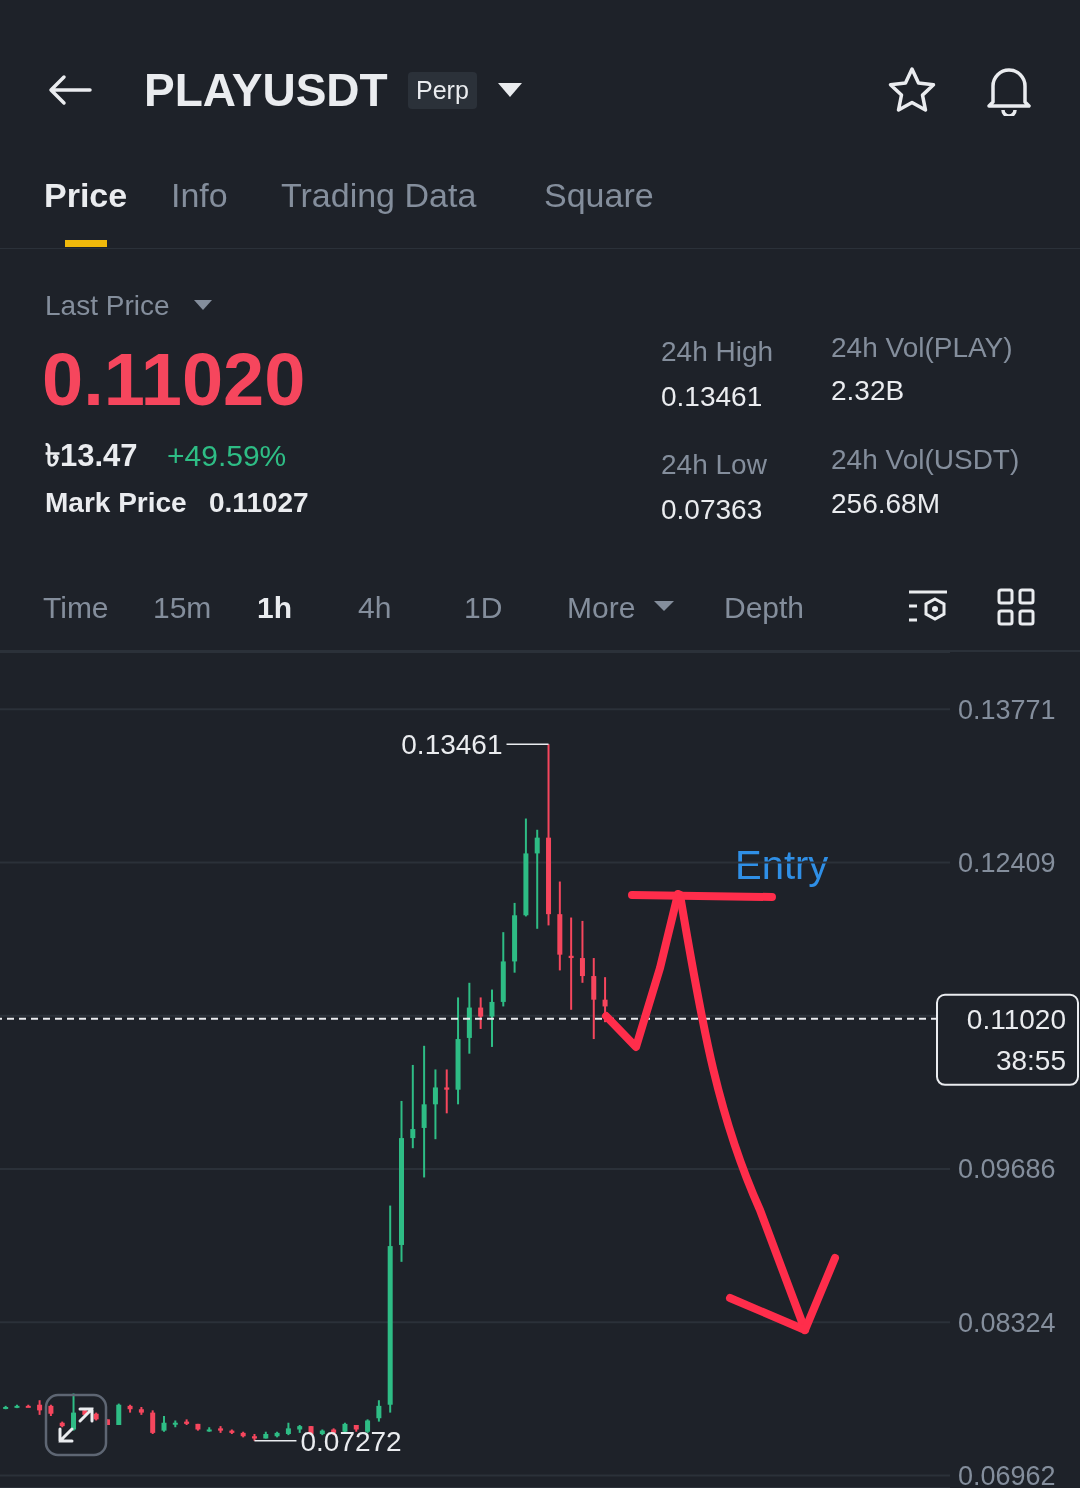 The height and width of the screenshot is (1488, 1080). What do you see at coordinates (1007, 1322) in the screenshot?
I see `y-tick-label: 0.08324` at bounding box center [1007, 1322].